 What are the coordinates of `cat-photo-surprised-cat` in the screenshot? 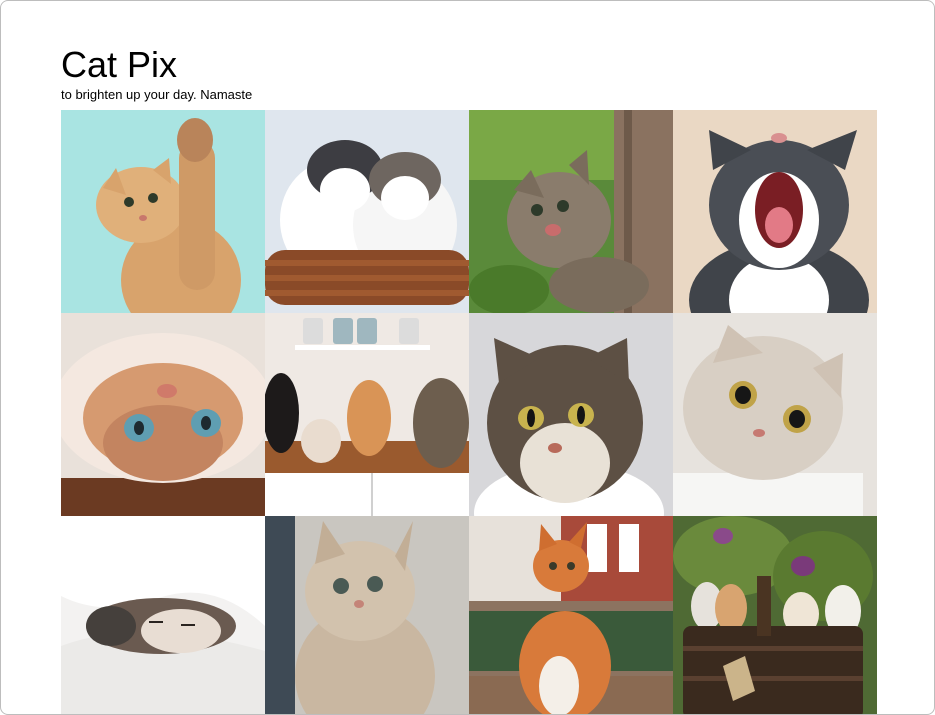 It's located at (775, 414).